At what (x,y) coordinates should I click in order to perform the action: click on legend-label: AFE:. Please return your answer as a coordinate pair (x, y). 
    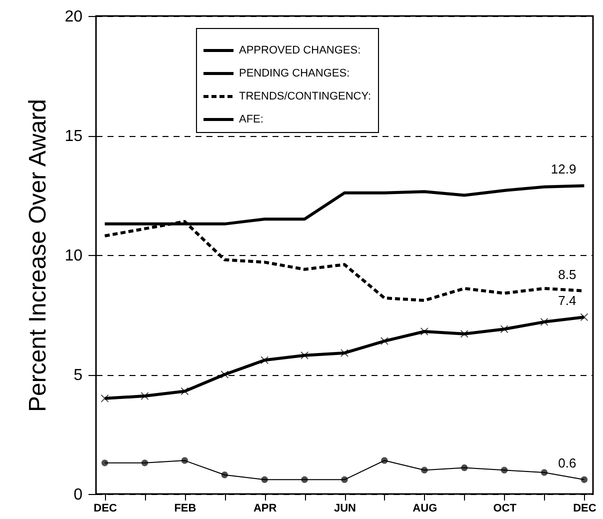
    Looking at the image, I should click on (251, 120).